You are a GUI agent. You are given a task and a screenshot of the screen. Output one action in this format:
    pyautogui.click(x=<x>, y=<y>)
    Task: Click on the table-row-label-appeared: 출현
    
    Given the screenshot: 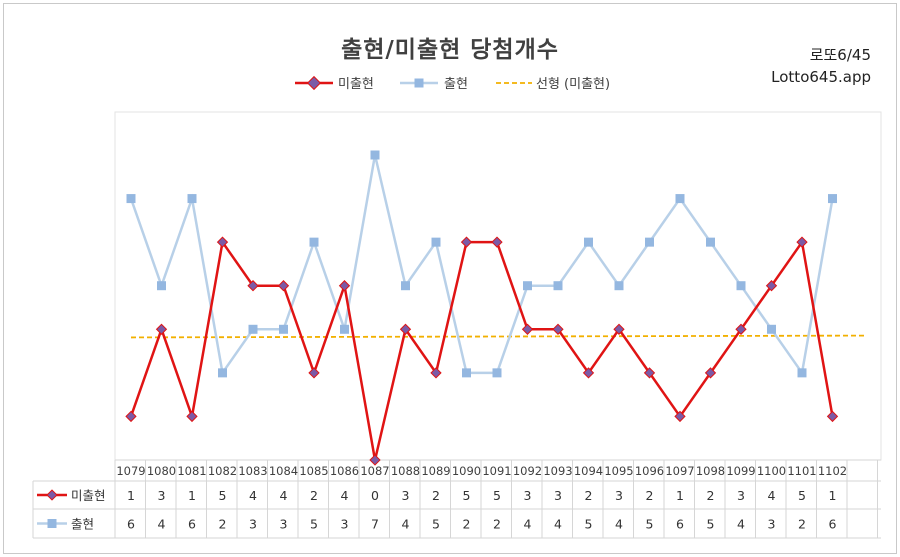 What is the action you would take?
    pyautogui.click(x=82, y=524)
    